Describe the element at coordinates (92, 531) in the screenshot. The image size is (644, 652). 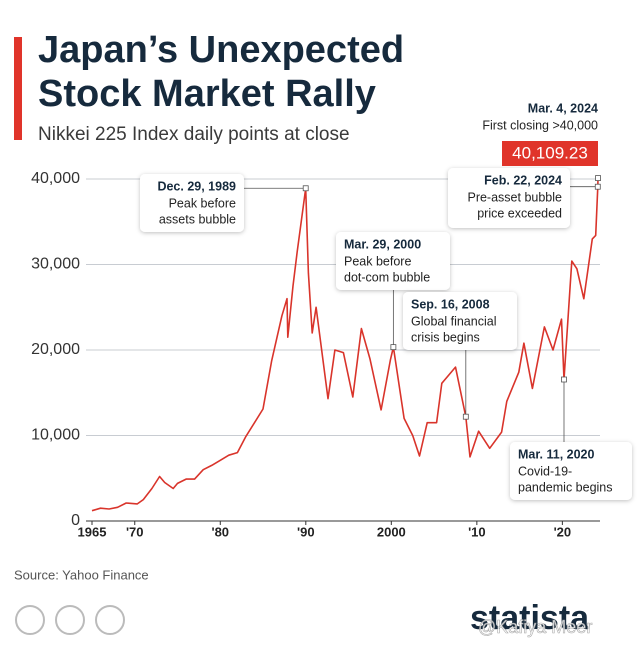
I see `x-tick-label: 1965` at that location.